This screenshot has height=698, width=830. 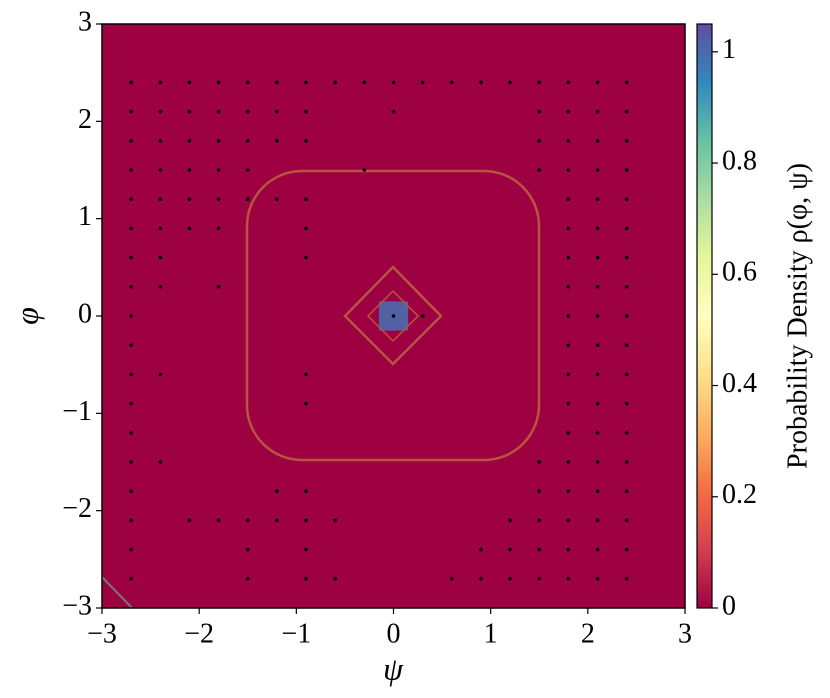 What do you see at coordinates (739, 272) in the screenshot?
I see `colorbar-tick-label: 0.6` at bounding box center [739, 272].